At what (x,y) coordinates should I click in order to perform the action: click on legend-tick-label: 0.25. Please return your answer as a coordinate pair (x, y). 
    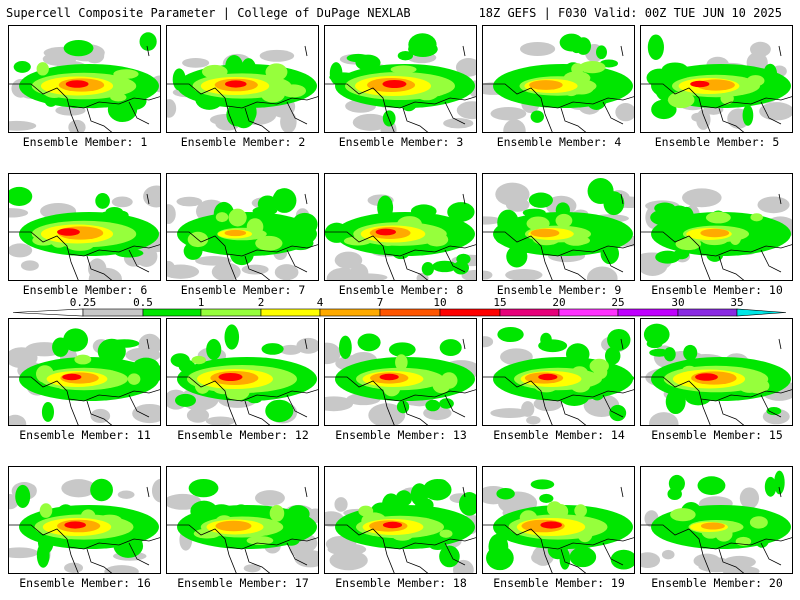
    Looking at the image, I should click on (83, 302).